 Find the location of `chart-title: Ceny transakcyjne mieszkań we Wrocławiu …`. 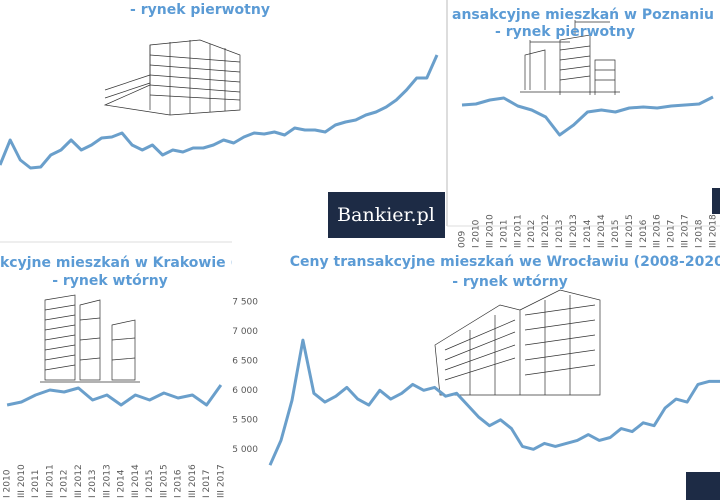

chart-title: Ceny transakcyjne mieszkań we Wrocławiu … is located at coordinates (505, 262).